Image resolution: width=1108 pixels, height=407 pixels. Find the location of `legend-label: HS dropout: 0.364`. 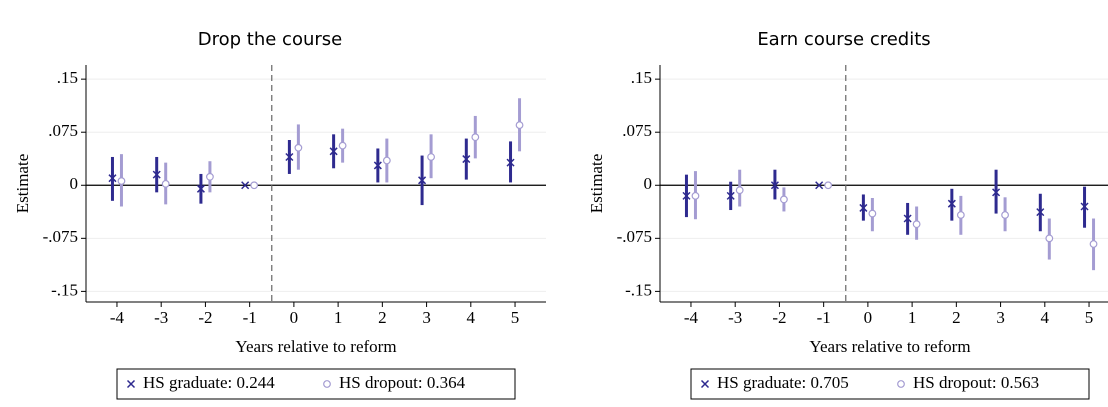

legend-label: HS dropout: 0.364 is located at coordinates (402, 382).